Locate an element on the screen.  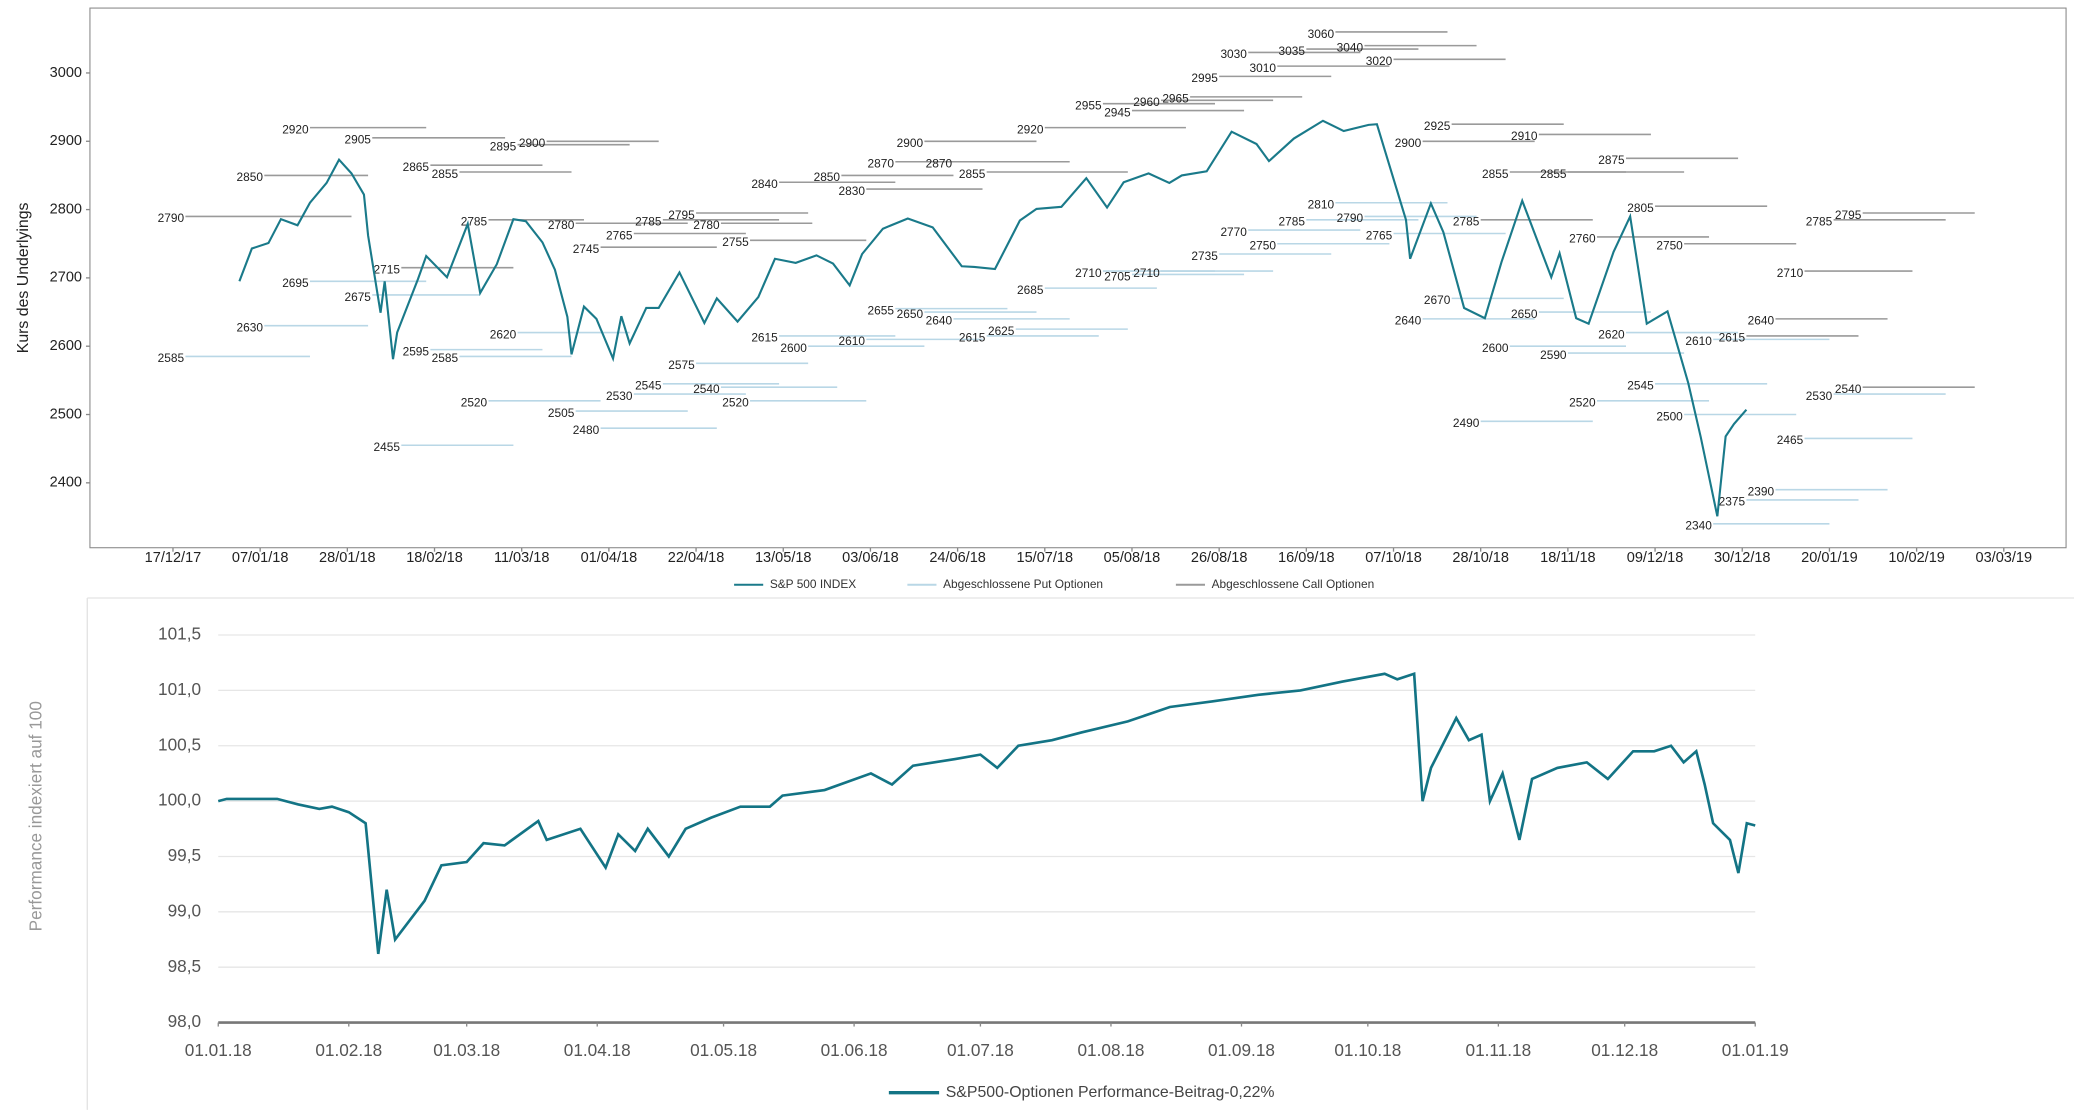
y-tick-label: 98,5 is located at coordinates (184, 966).